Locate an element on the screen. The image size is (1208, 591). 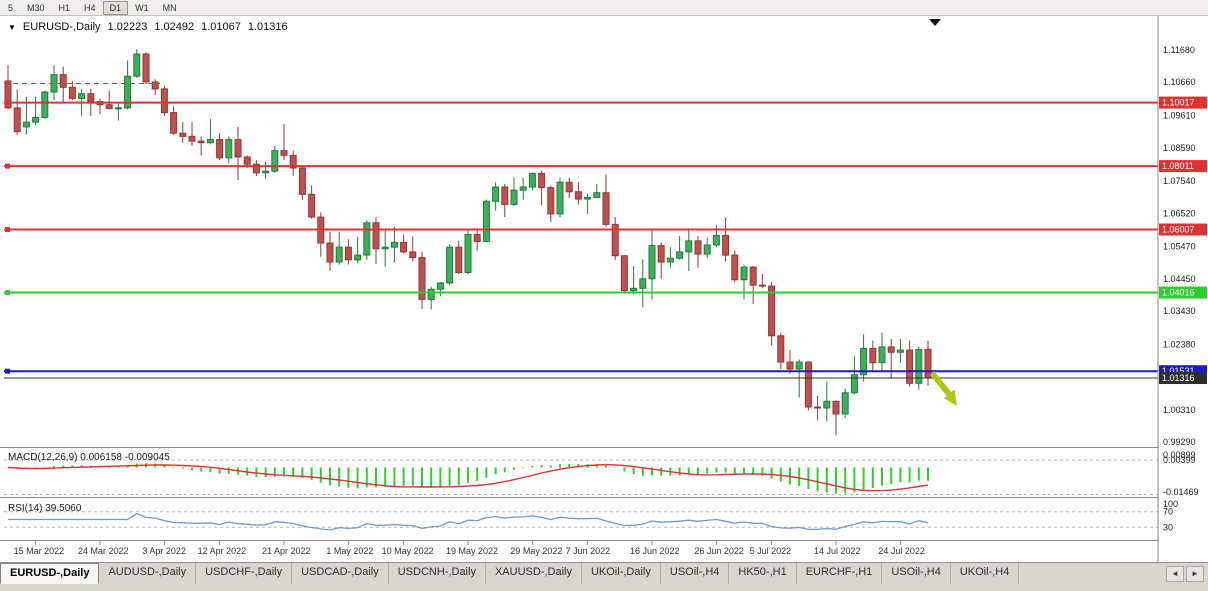
price-tag-support-line-green is located at coordinates (1183, 292).